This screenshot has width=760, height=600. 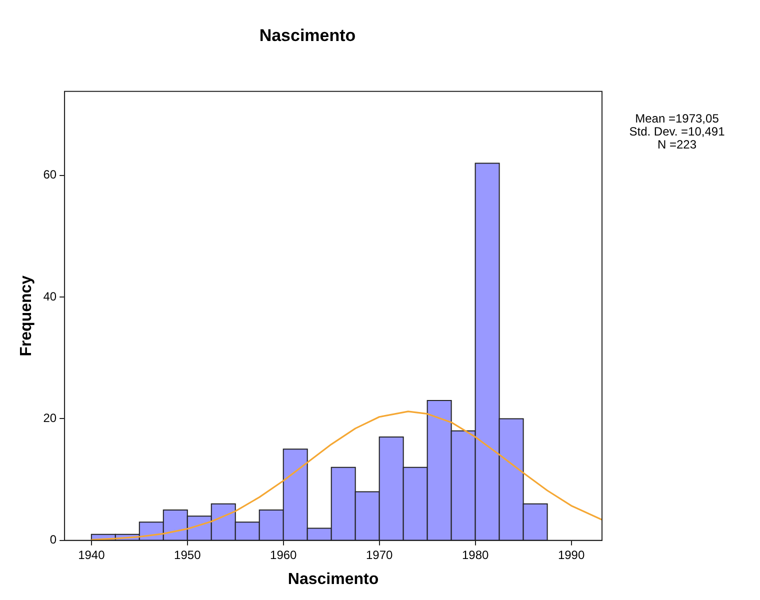 I want to click on text: Std. Dev. =10,491, so click(x=677, y=131).